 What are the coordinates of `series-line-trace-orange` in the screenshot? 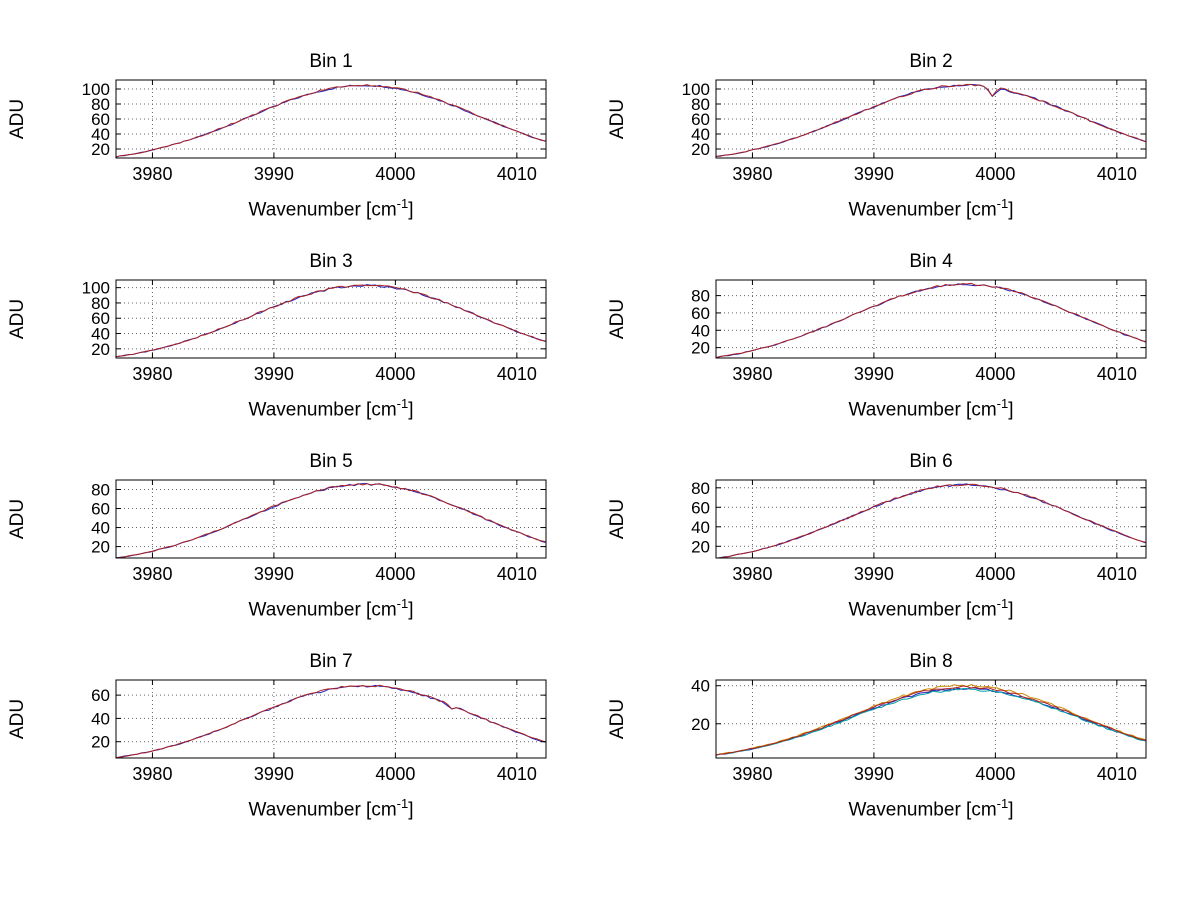 It's located at (931, 719).